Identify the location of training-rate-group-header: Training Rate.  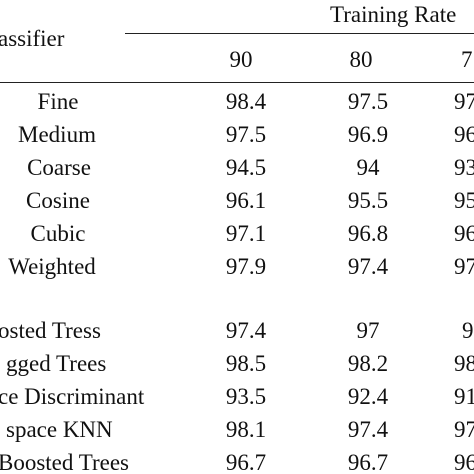
(393, 14).